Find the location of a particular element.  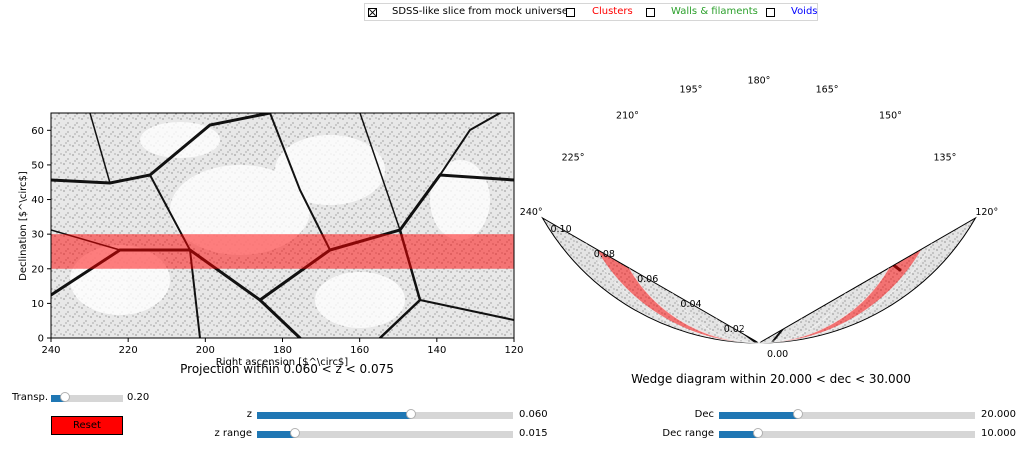

projection-ytick-label: 60 is located at coordinates (37, 131).